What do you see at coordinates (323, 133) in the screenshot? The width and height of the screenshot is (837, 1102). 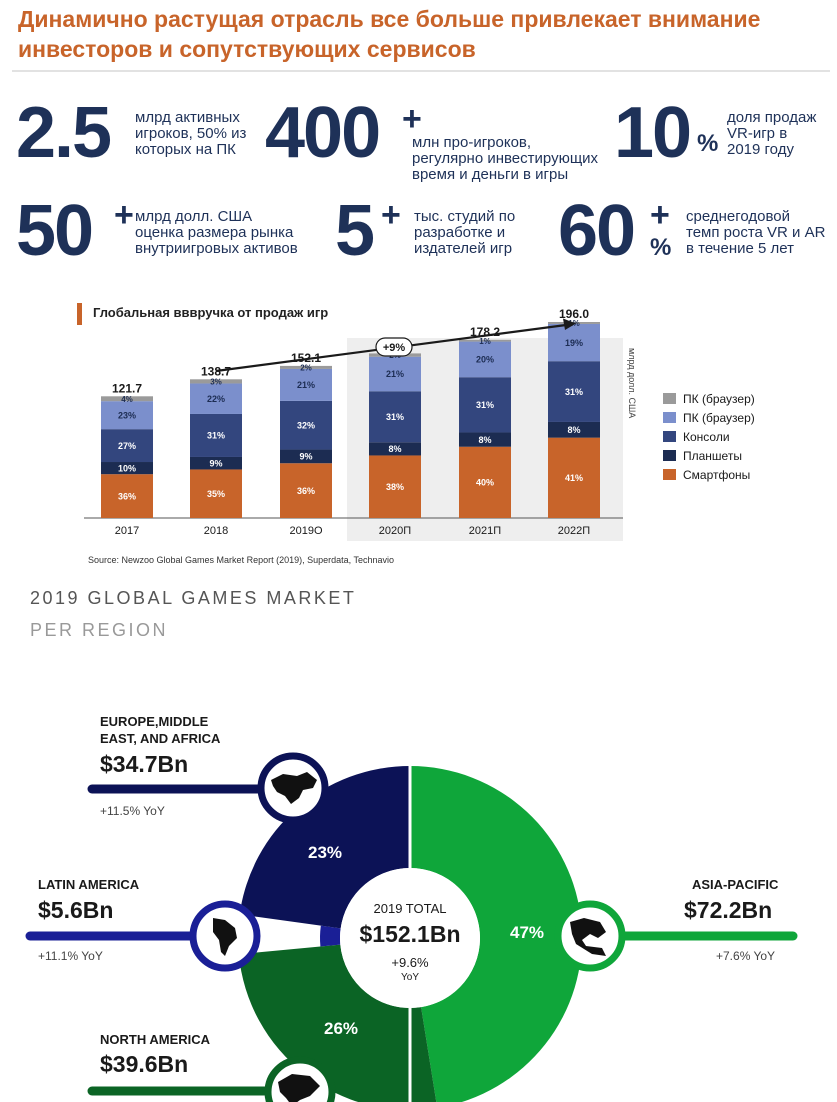 I see `stat-value: 400` at bounding box center [323, 133].